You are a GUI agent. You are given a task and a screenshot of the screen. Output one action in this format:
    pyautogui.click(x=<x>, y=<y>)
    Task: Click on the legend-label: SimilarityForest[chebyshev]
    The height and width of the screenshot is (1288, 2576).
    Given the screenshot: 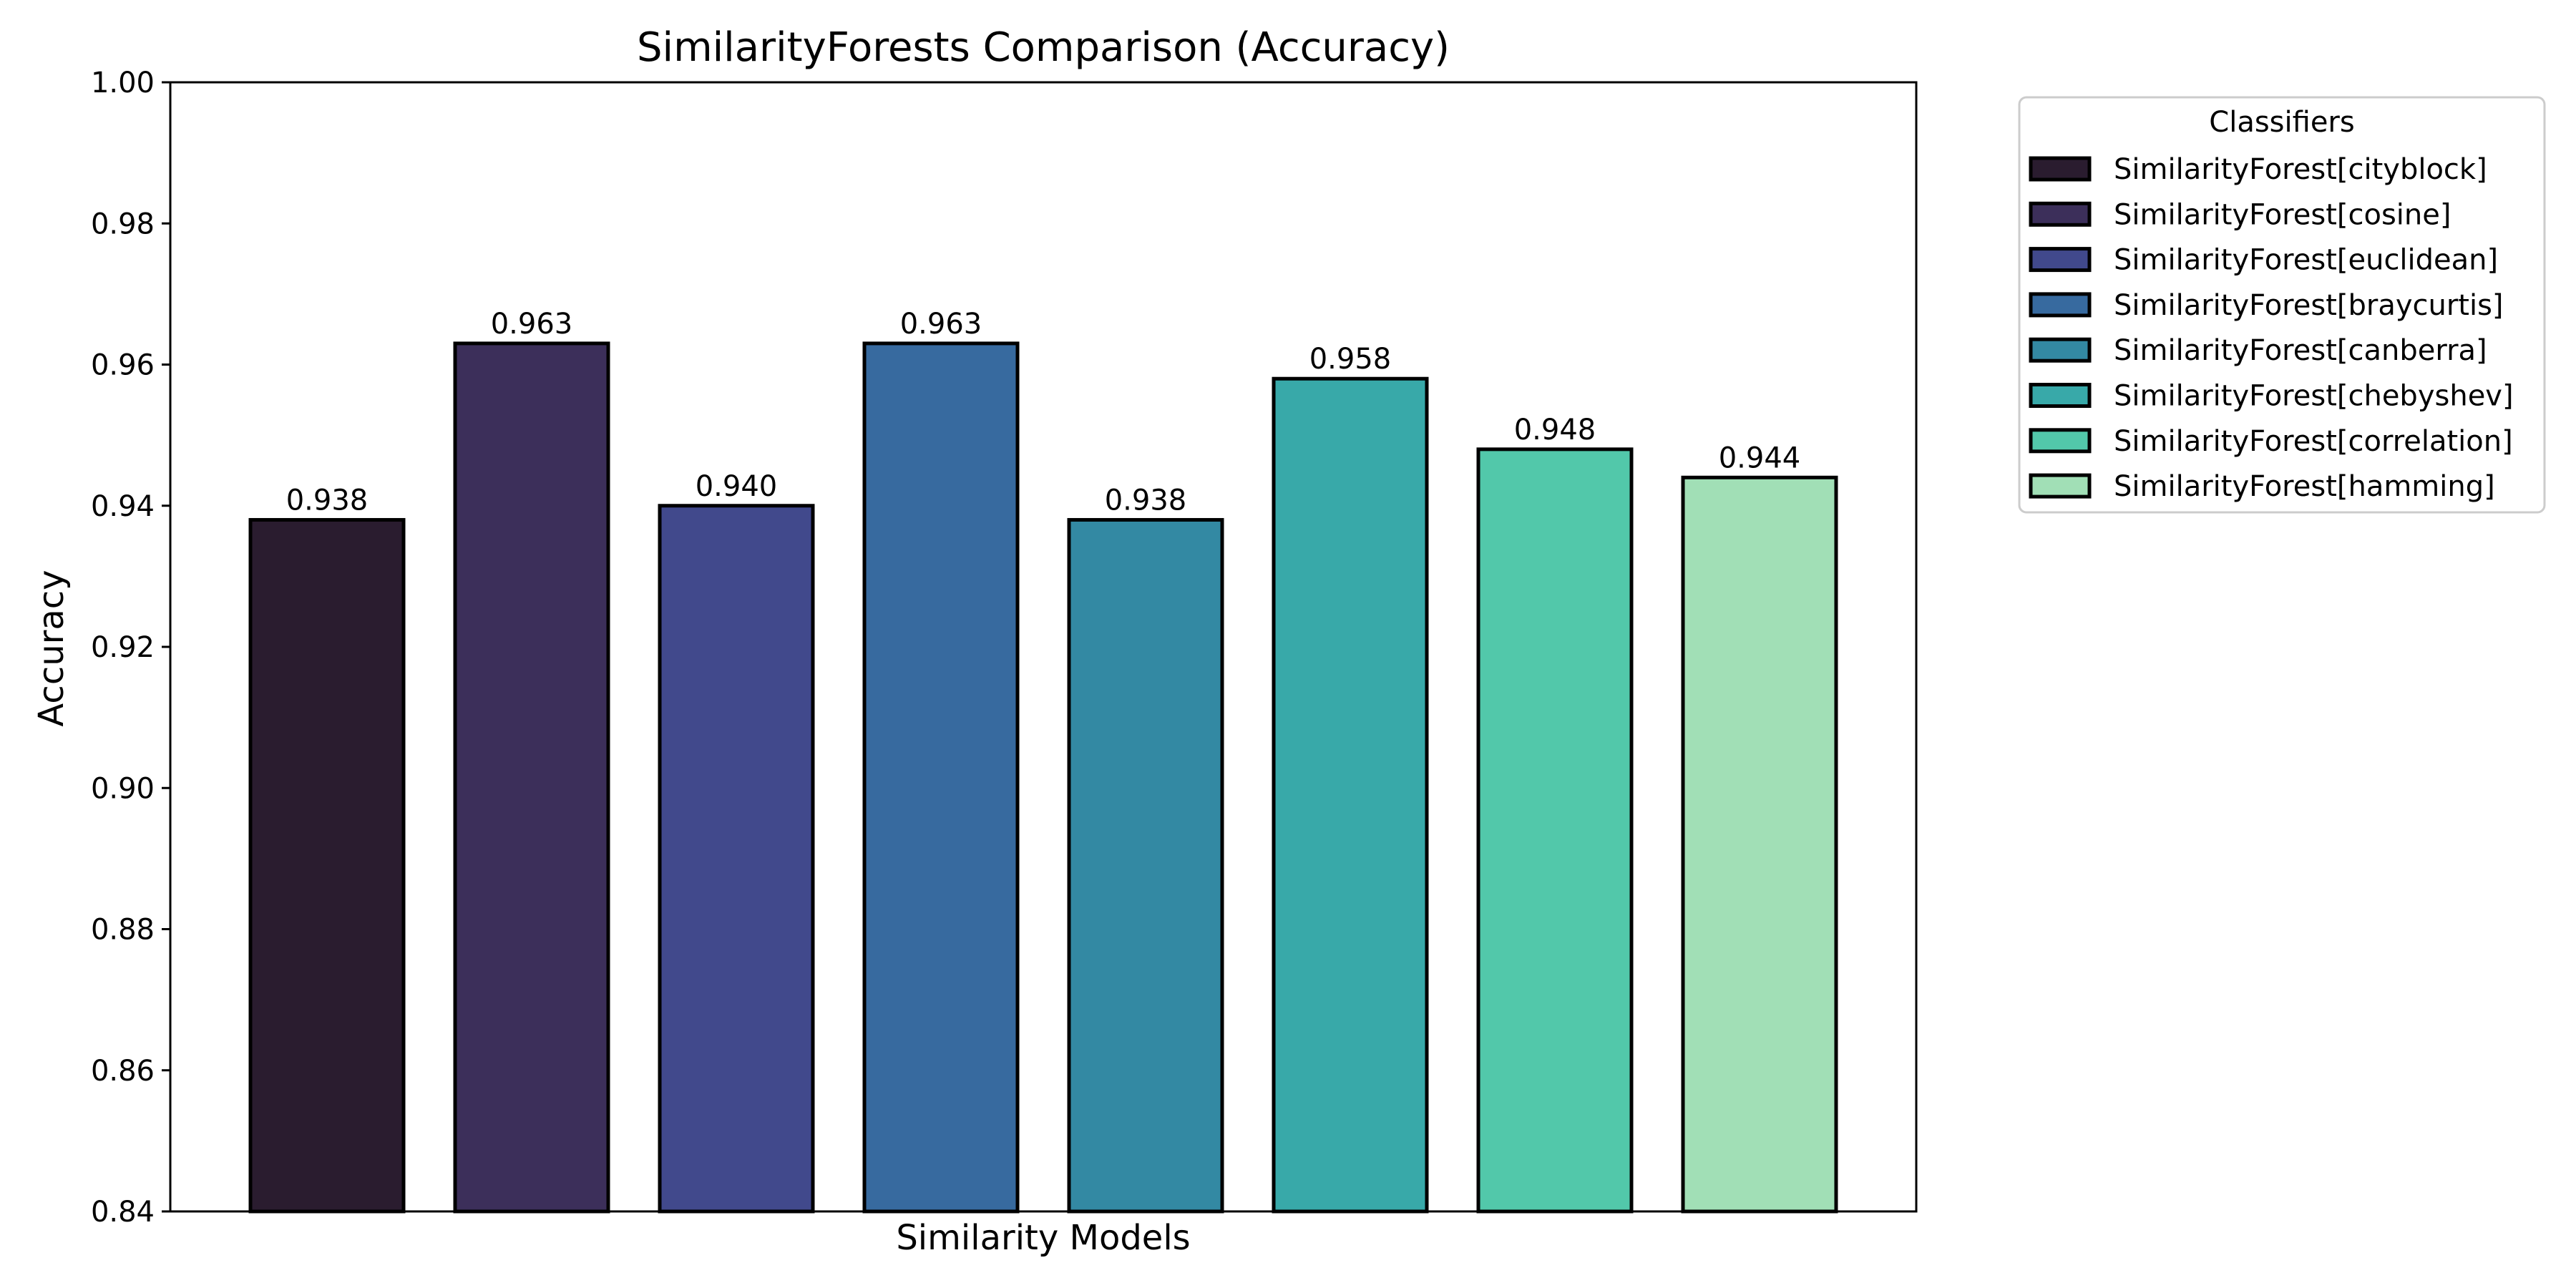 What is the action you would take?
    pyautogui.click(x=2314, y=396)
    